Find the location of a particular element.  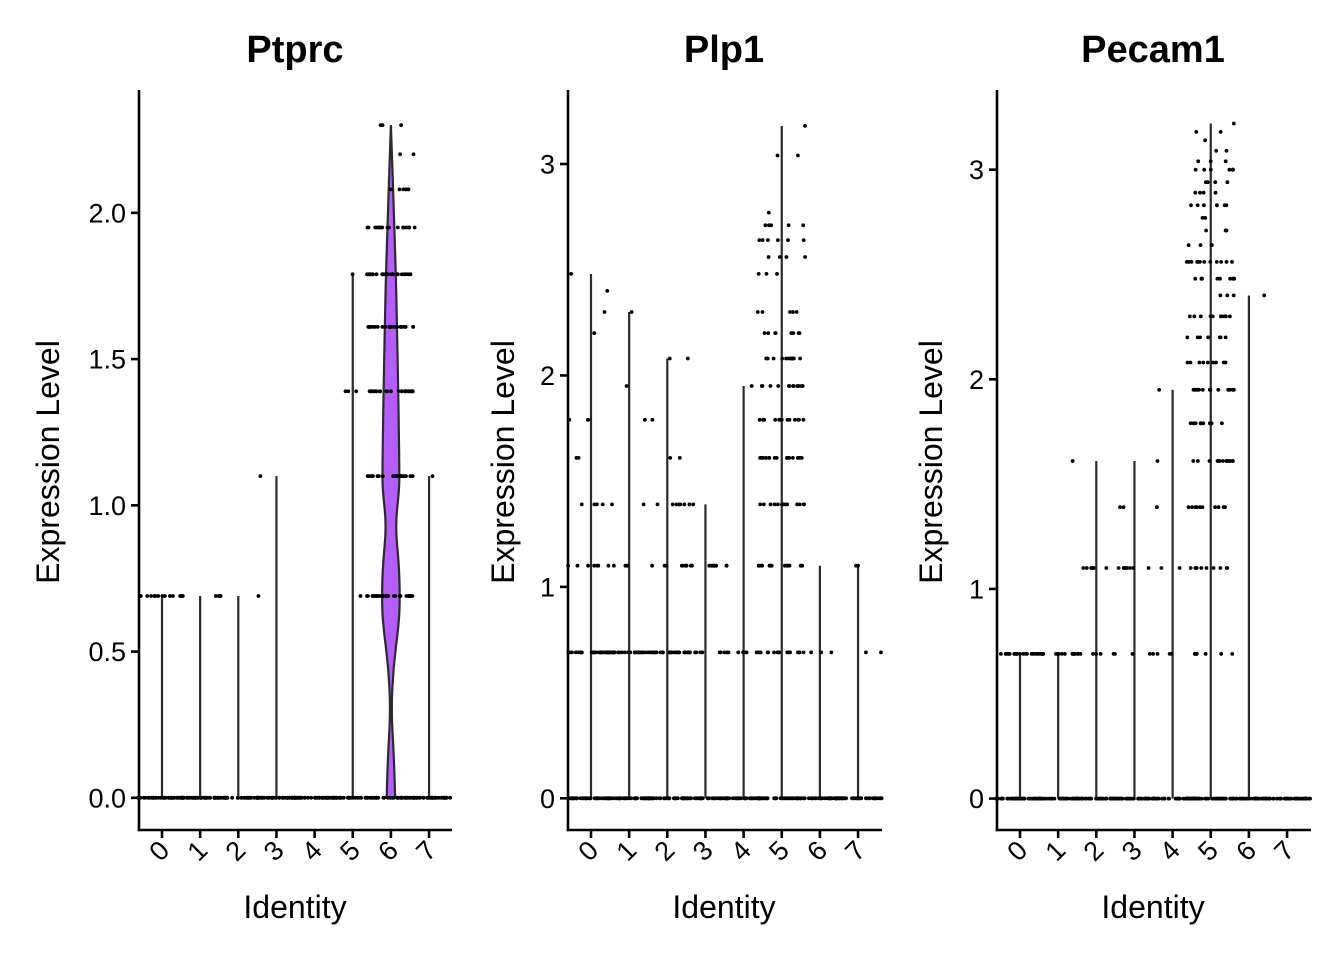

y-tick-label: 2 is located at coordinates (547, 376).